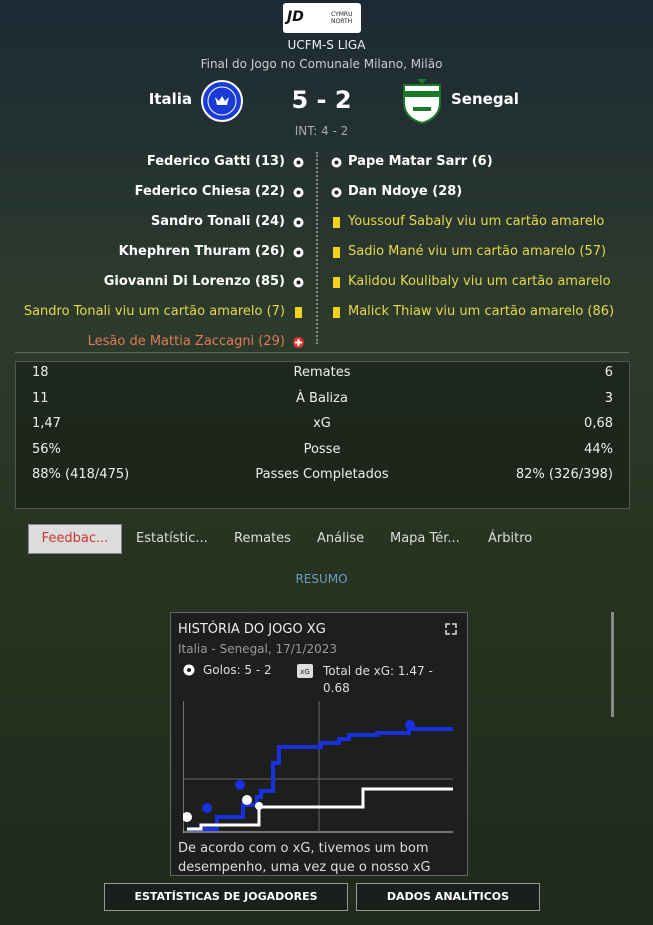 The width and height of the screenshot is (653, 925). I want to click on home-stat: 88% (418/475), so click(81, 474).